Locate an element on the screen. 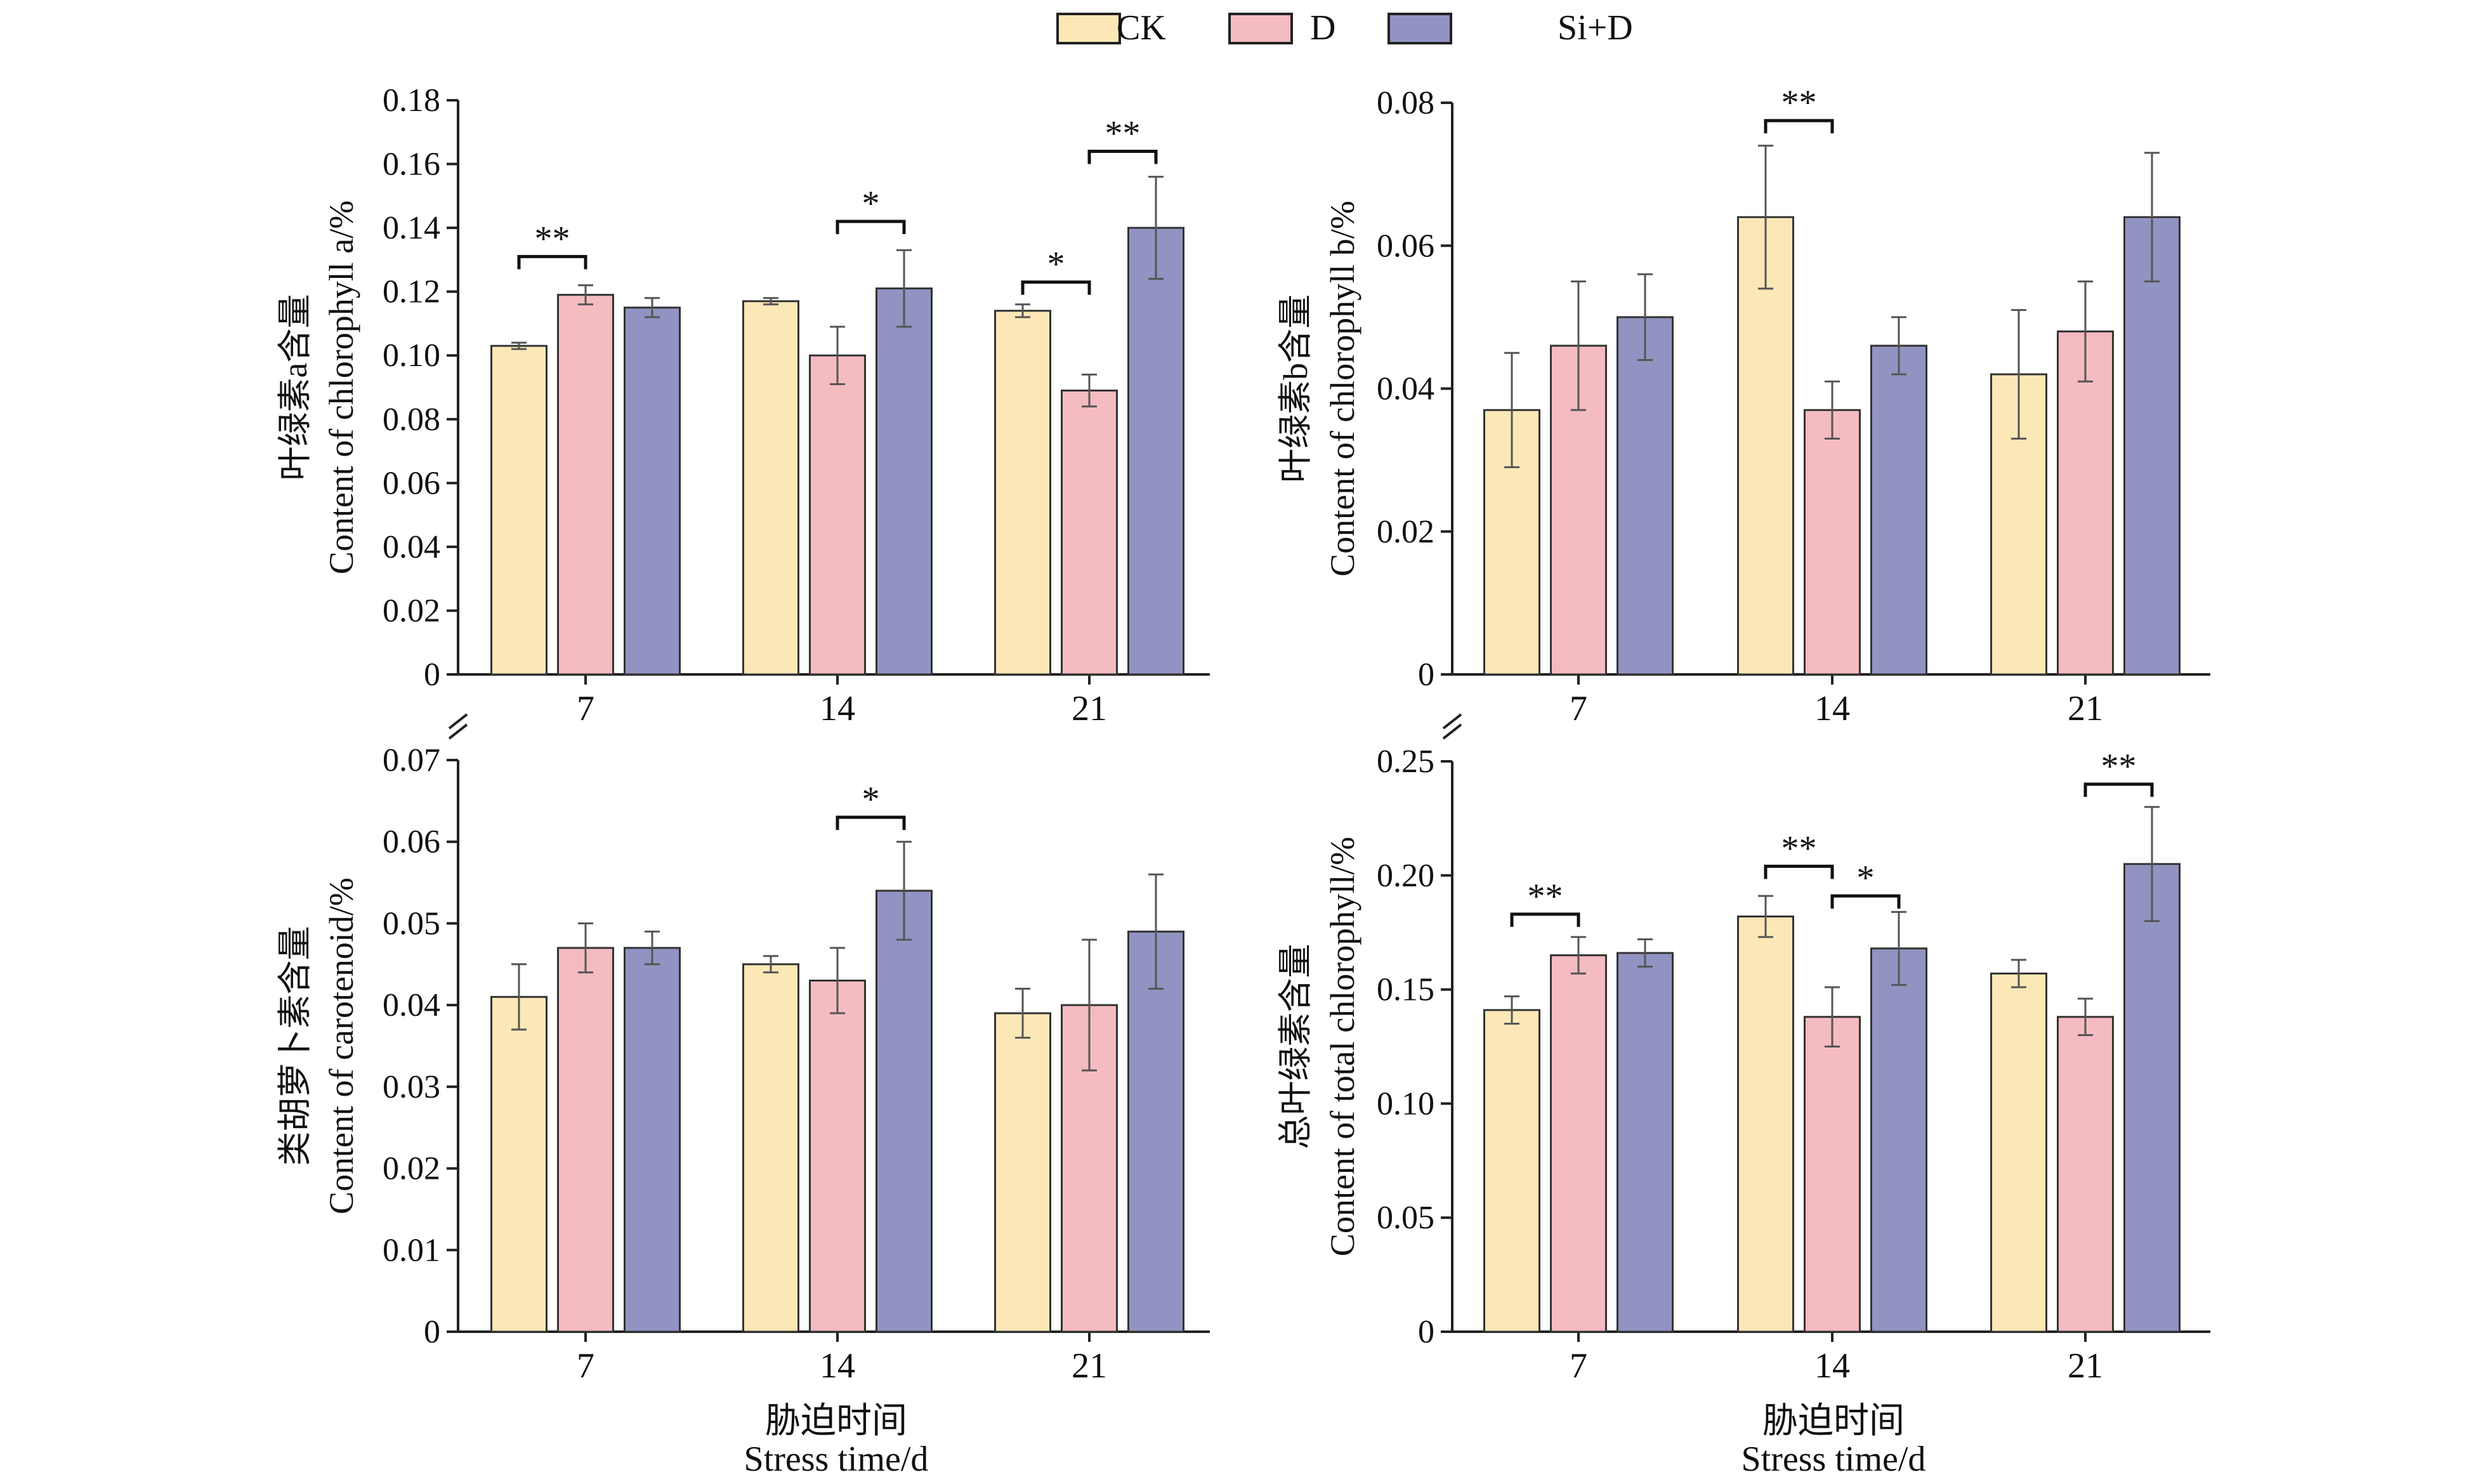 Image resolution: width=2473 pixels, height=1484 pixels. y-axis-title-cn-total: 总叶绿素含量 is located at coordinates (1295, 1047).